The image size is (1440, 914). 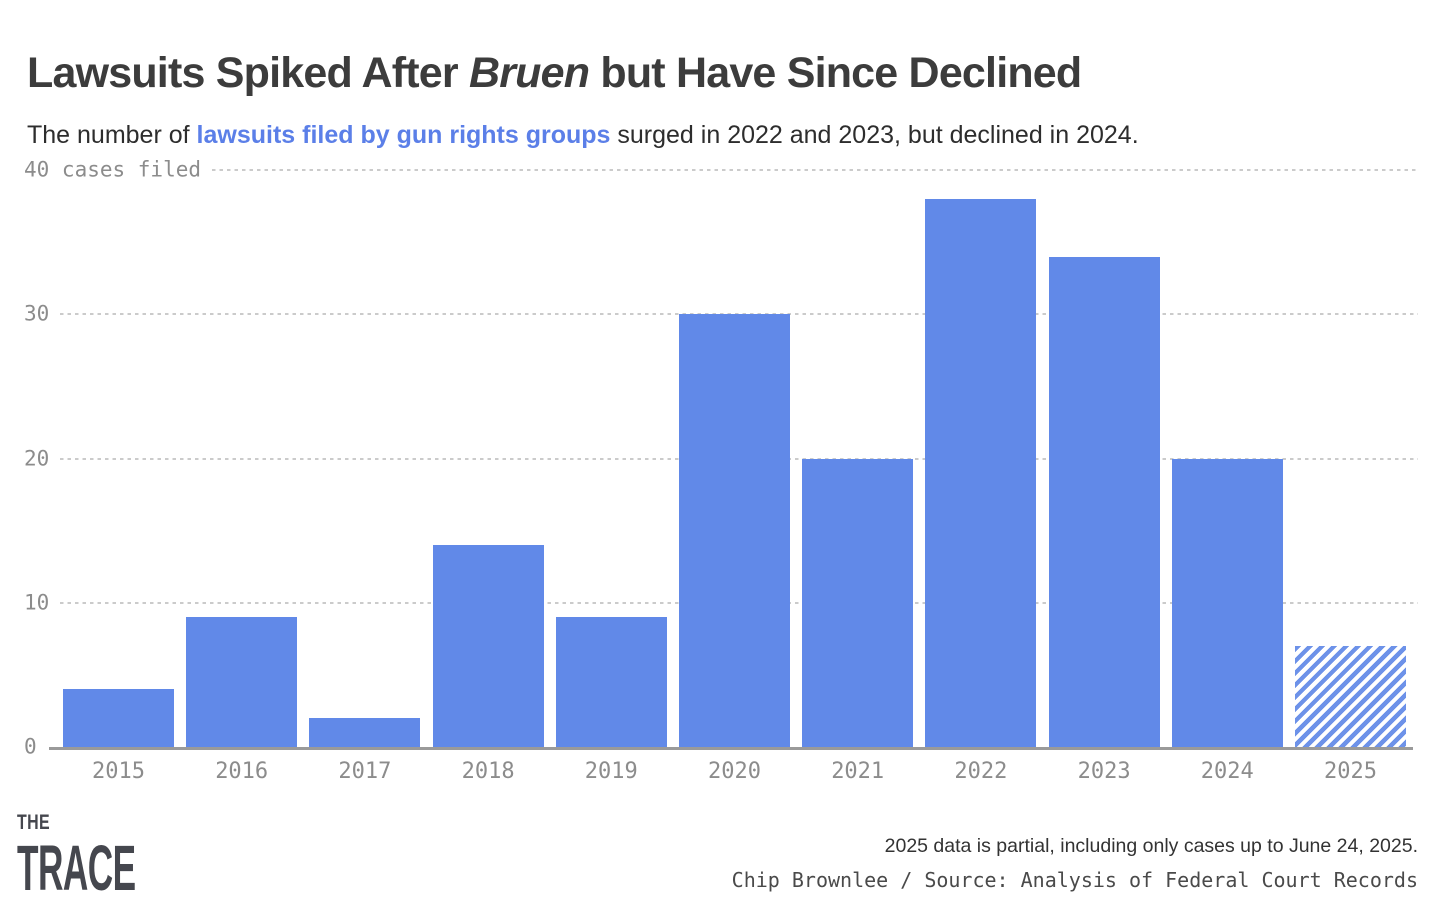 What do you see at coordinates (858, 602) in the screenshot?
I see `bar-2021` at bounding box center [858, 602].